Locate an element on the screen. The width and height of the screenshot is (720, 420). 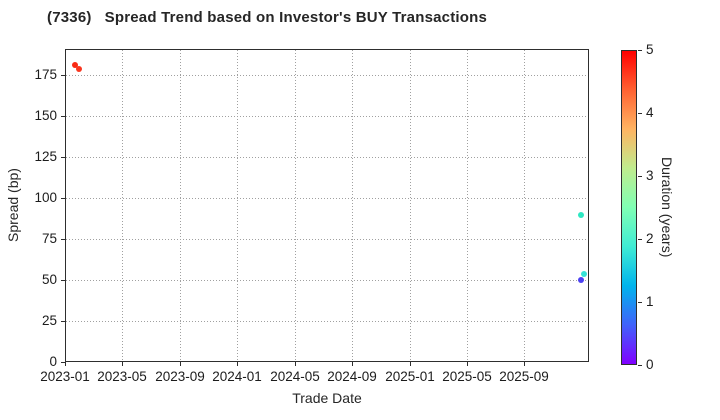
y-tick-label: 100 is located at coordinates (45, 197).